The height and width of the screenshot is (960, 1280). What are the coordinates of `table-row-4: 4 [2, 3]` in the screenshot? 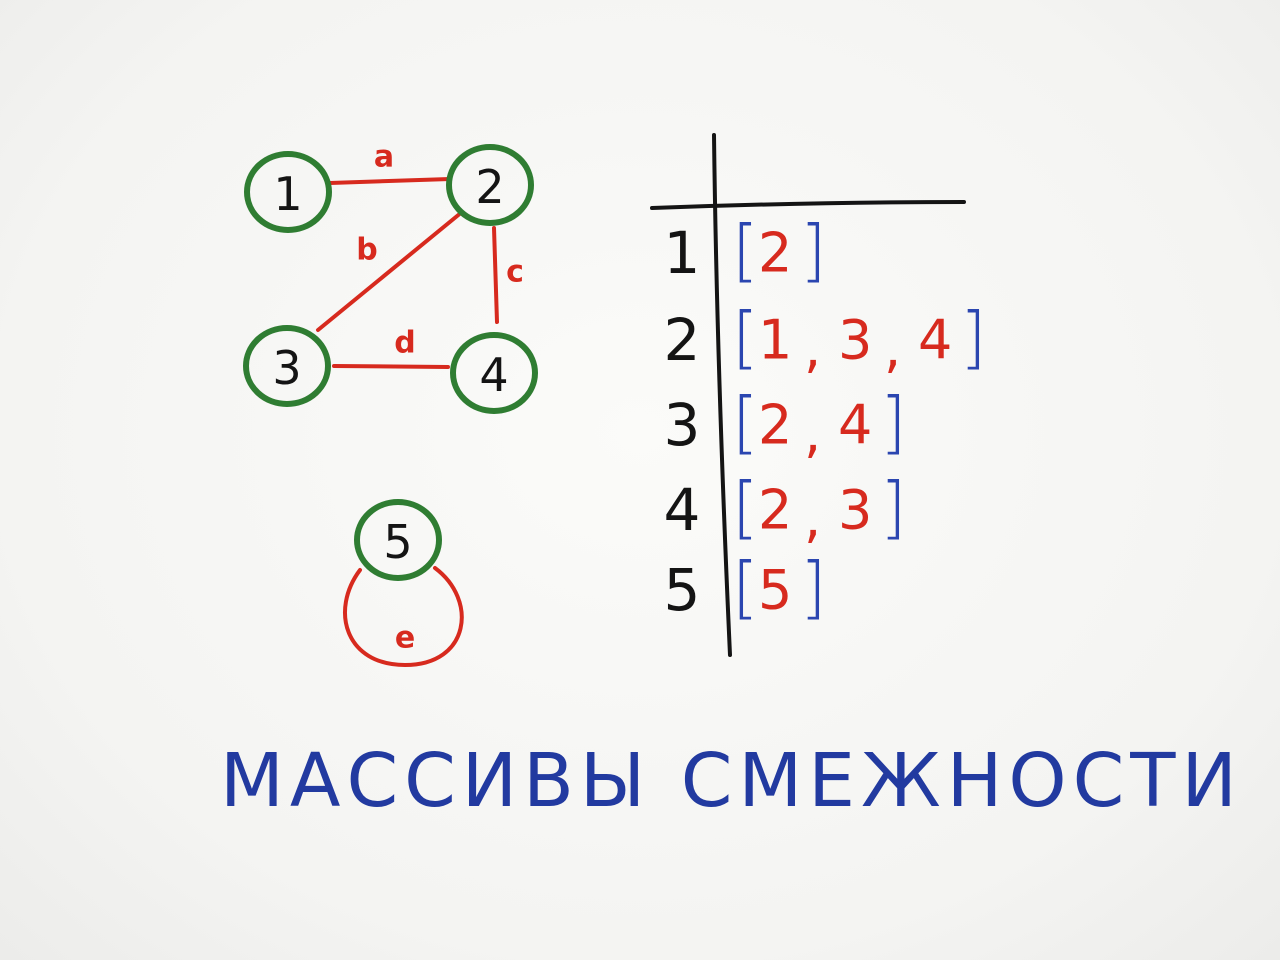 It's located at (785, 509).